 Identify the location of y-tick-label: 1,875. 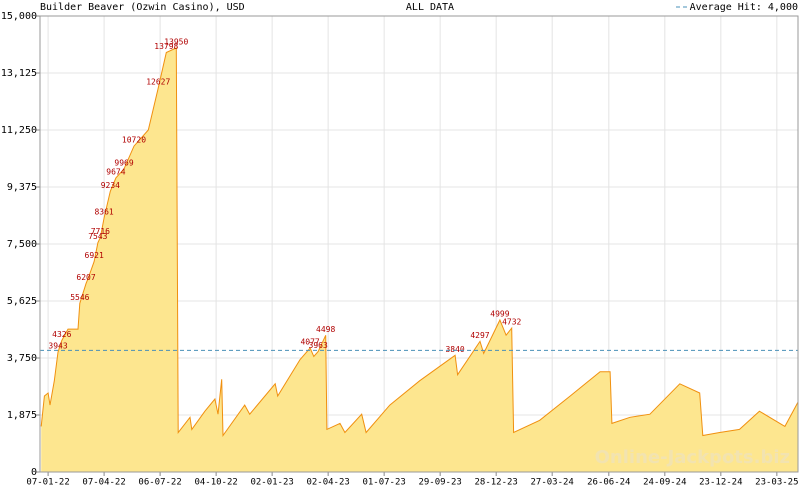
(22, 415).